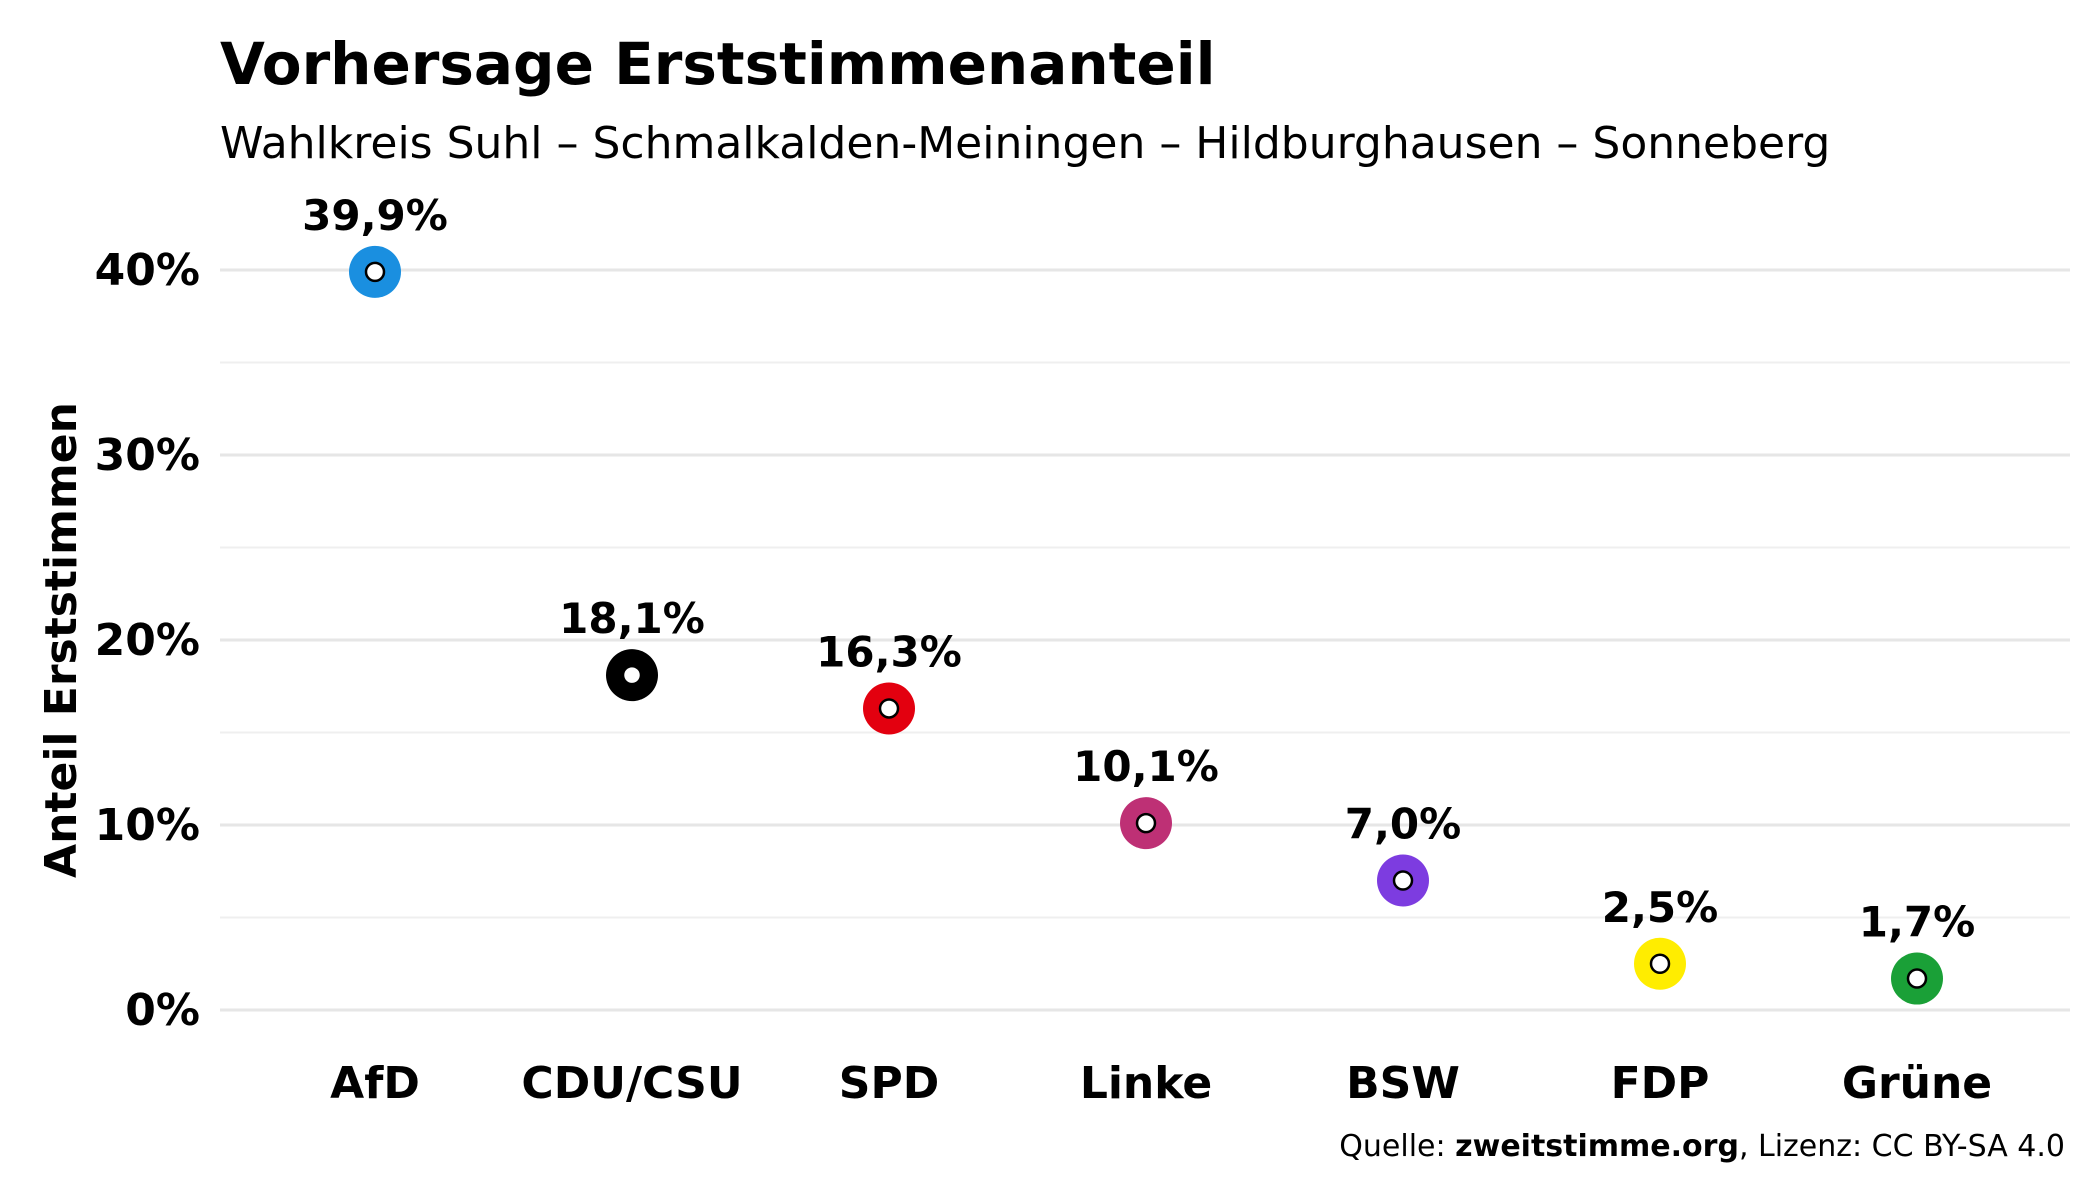 This screenshot has height=1200, width=2100. I want to click on x-tick-label: Linke, so click(1146, 1083).